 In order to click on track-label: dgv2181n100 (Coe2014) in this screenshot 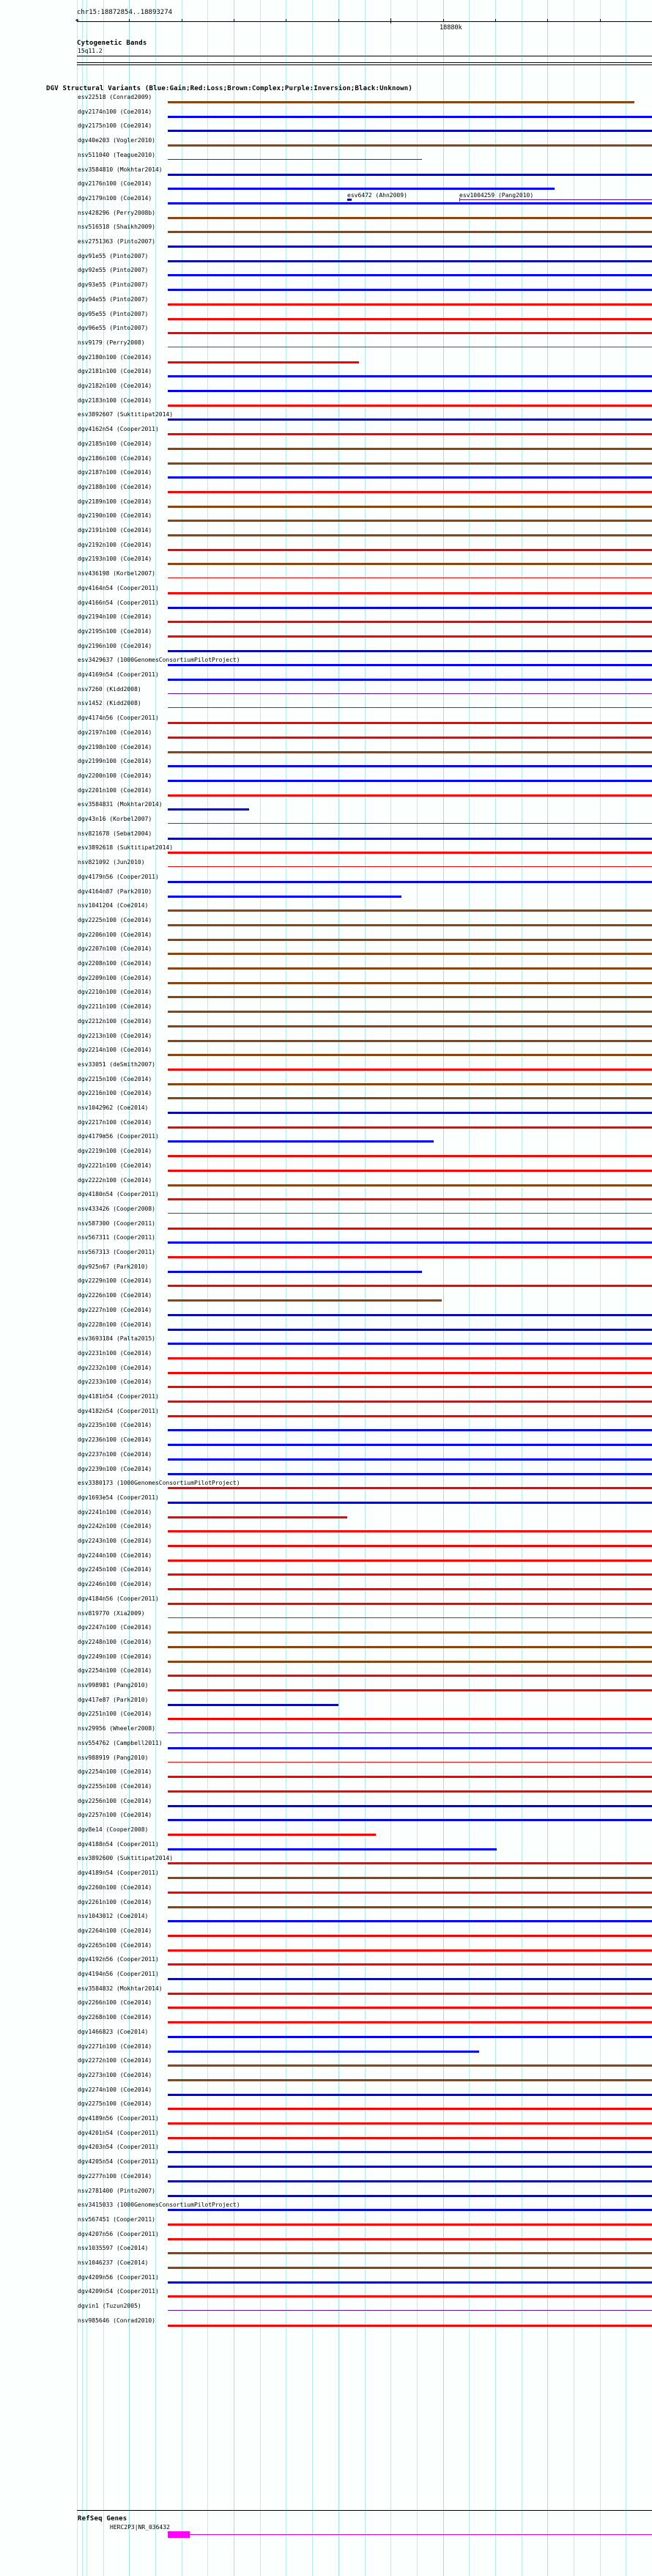, I will do `click(115, 371)`.